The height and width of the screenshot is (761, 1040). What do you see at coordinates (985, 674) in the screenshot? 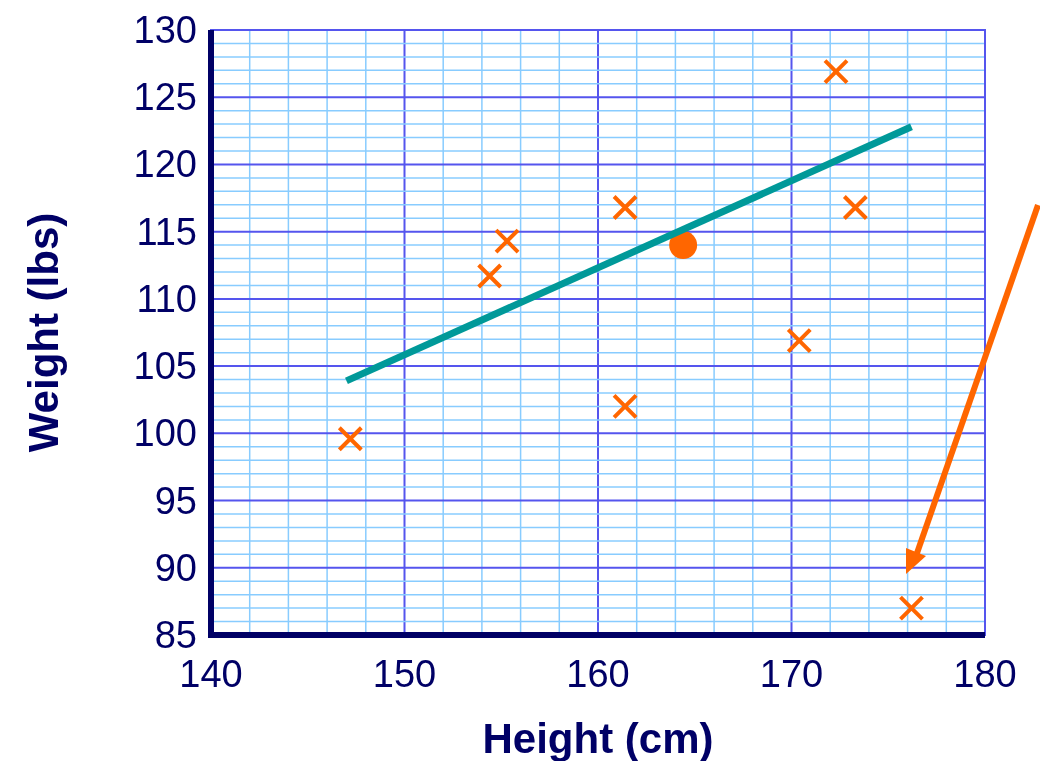
I see `x-tick-label: 180` at bounding box center [985, 674].